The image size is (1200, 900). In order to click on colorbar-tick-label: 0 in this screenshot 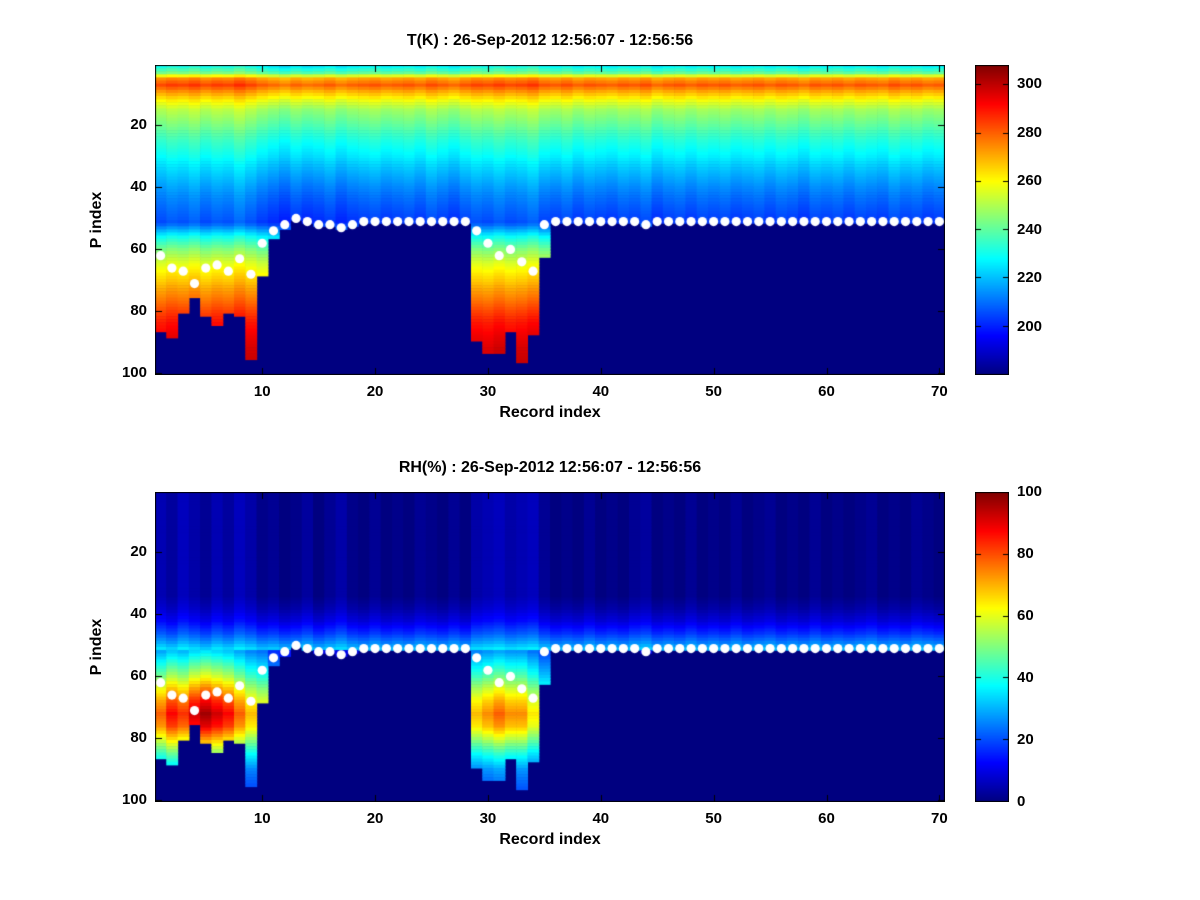, I will do `click(1021, 801)`.